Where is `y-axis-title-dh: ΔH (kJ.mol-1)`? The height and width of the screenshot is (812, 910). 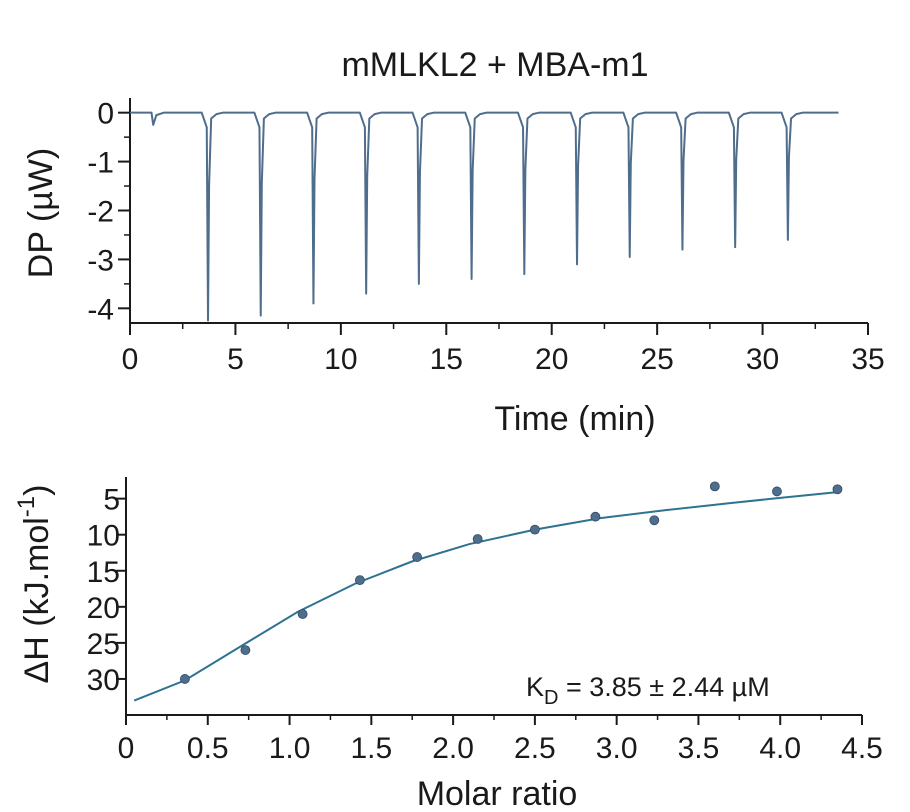 y-axis-title-dh: ΔH (kJ.mol-1) is located at coordinates (34, 584).